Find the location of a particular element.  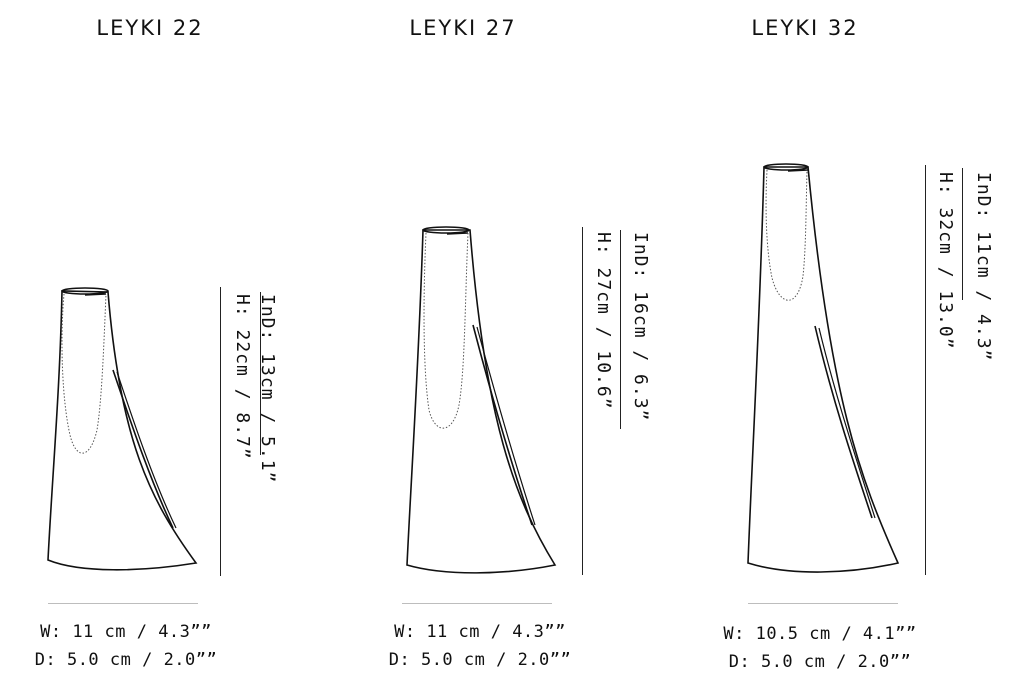

height-label: H: 27cm / 10.6” is located at coordinates (603, 321).